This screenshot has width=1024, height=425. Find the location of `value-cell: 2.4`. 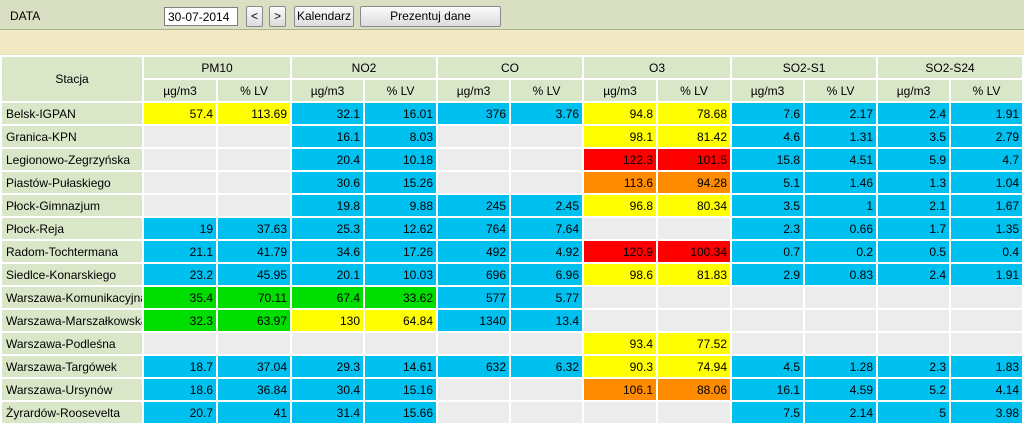

value-cell: 2.4 is located at coordinates (914, 274).